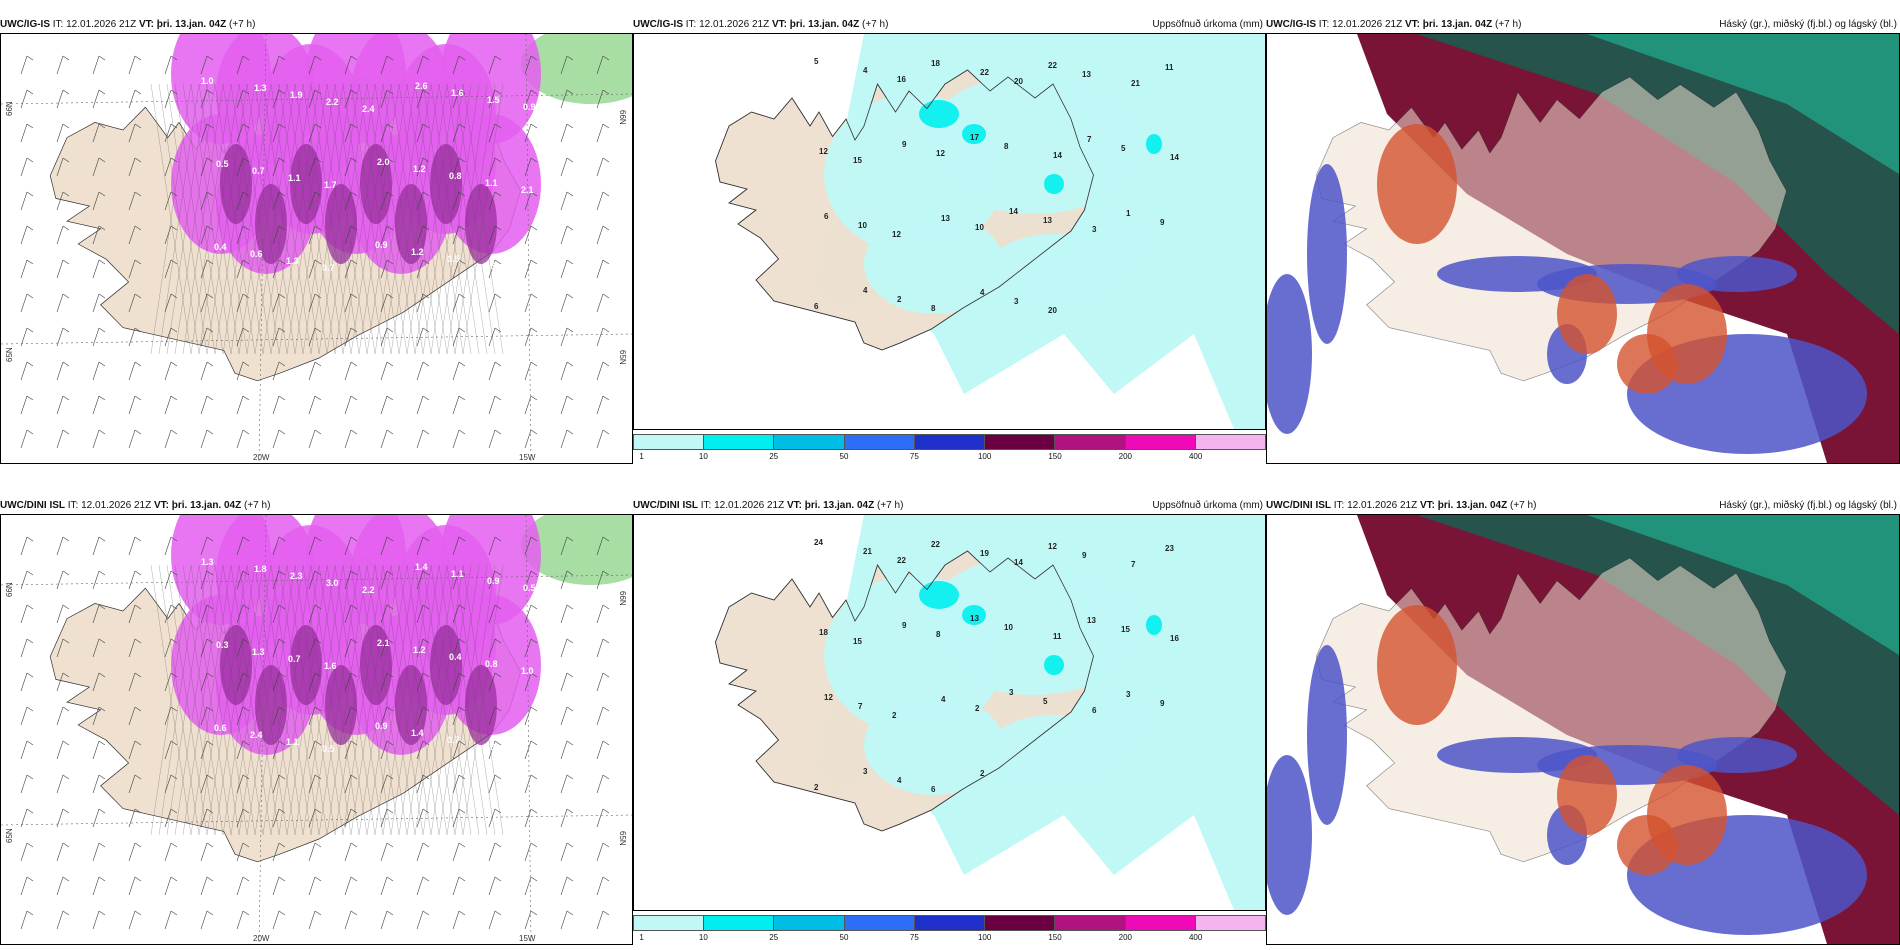 The width and height of the screenshot is (1900, 950). Describe the element at coordinates (161, 505) in the screenshot. I see `valid-label: VT:` at that location.